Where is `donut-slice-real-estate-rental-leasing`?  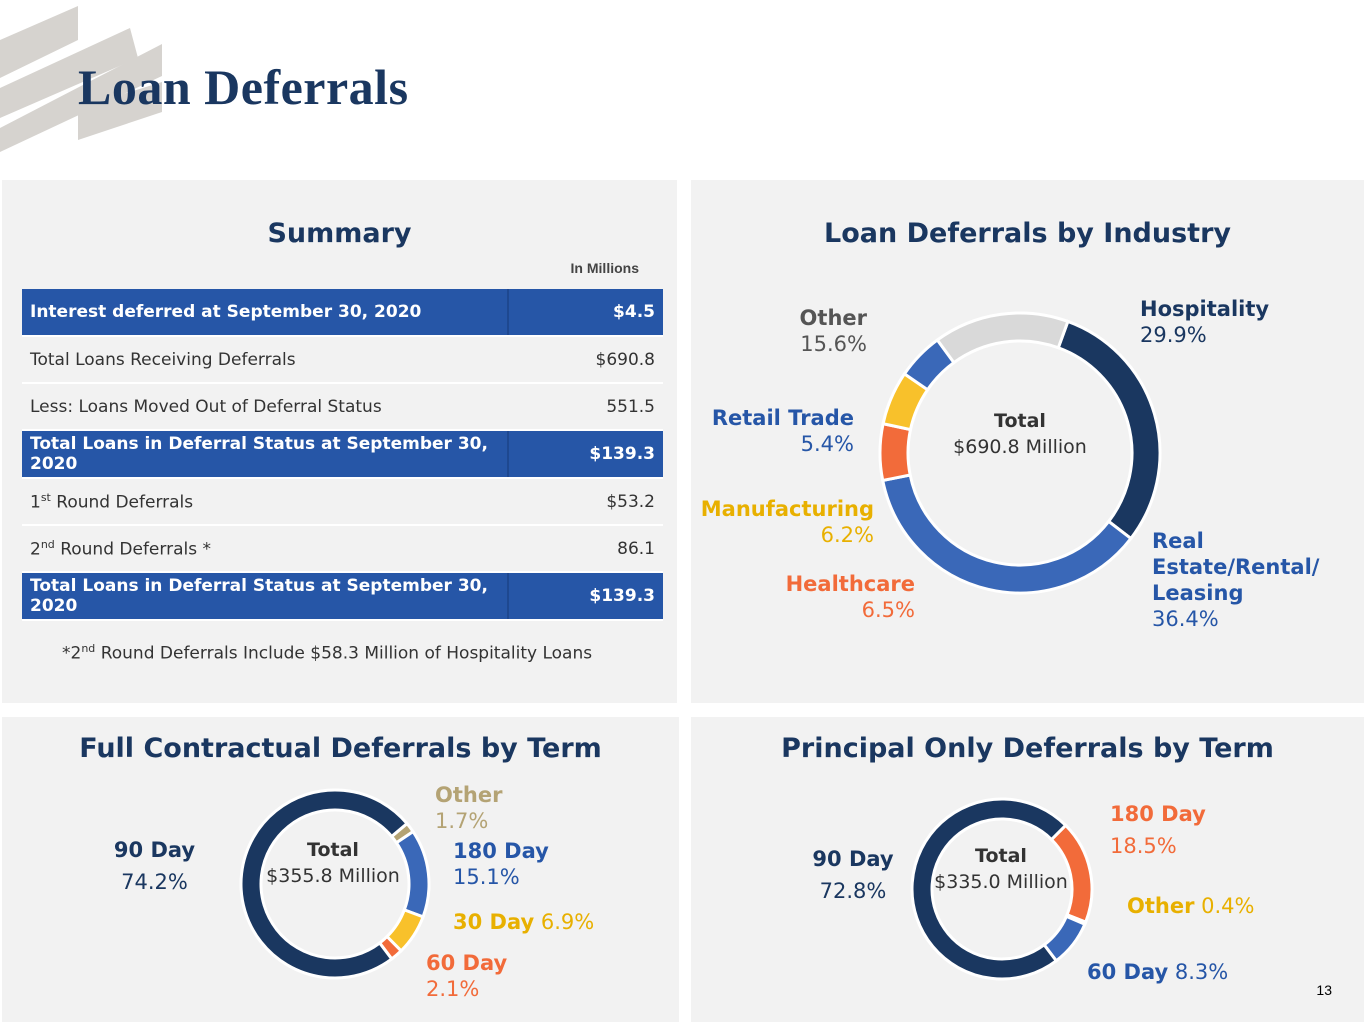
donut-slice-real-estate-rental-leasing is located at coordinates (1006, 534).